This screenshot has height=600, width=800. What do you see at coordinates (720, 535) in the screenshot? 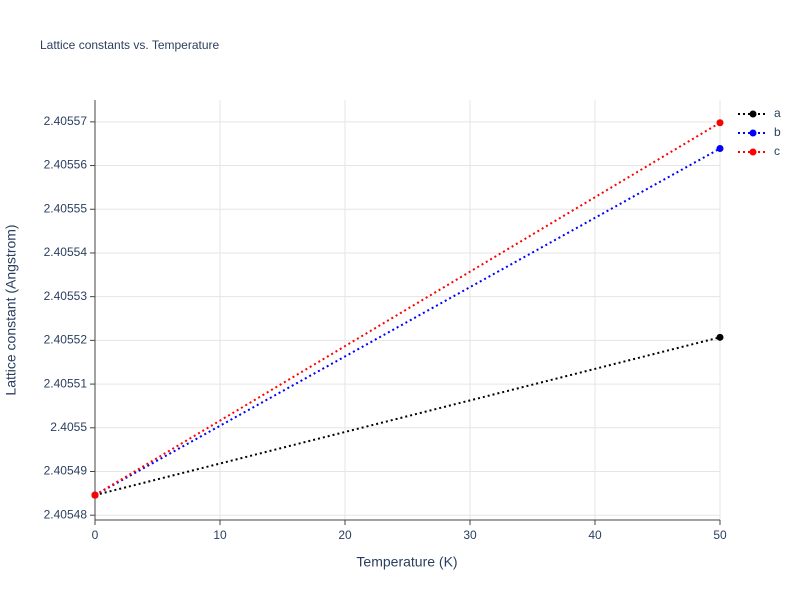
I see `x-tick-label: 50` at bounding box center [720, 535].